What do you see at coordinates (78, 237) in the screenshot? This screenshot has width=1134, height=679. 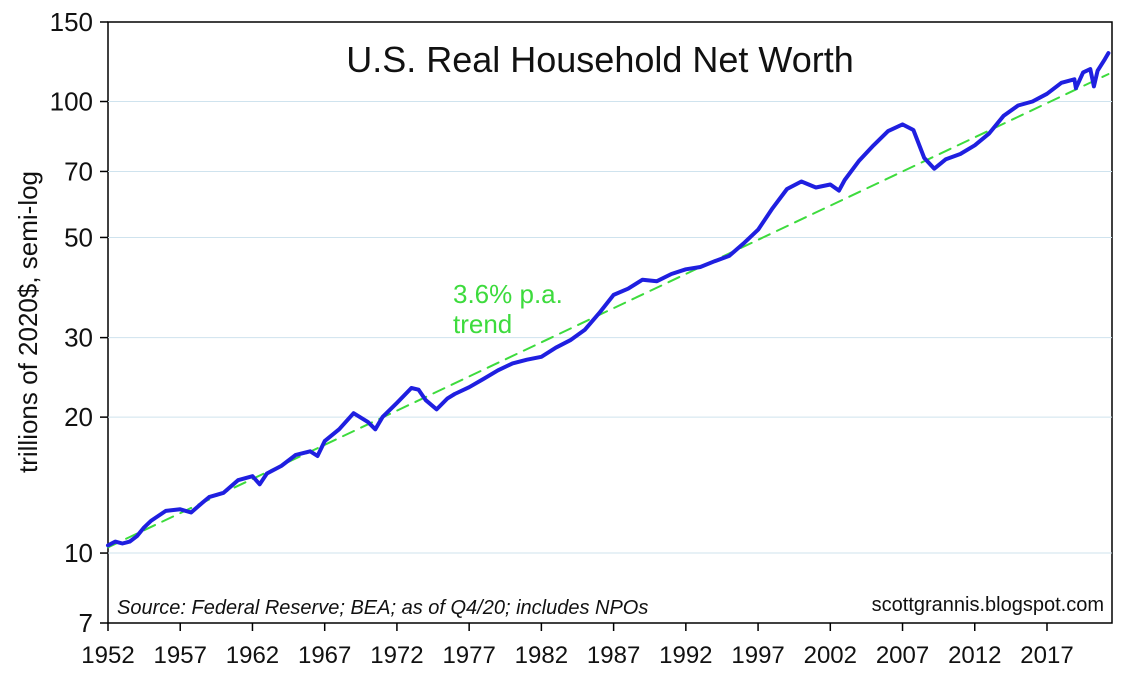 I see `y-tick-label: 50` at bounding box center [78, 237].